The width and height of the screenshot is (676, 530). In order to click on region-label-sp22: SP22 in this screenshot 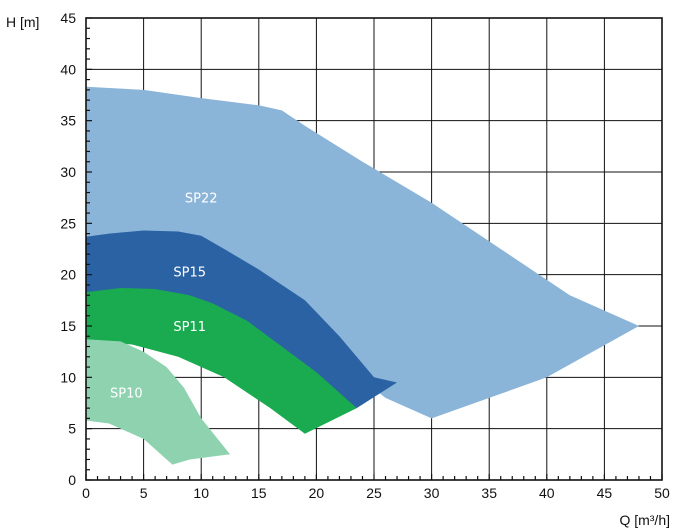, I will do `click(201, 199)`.